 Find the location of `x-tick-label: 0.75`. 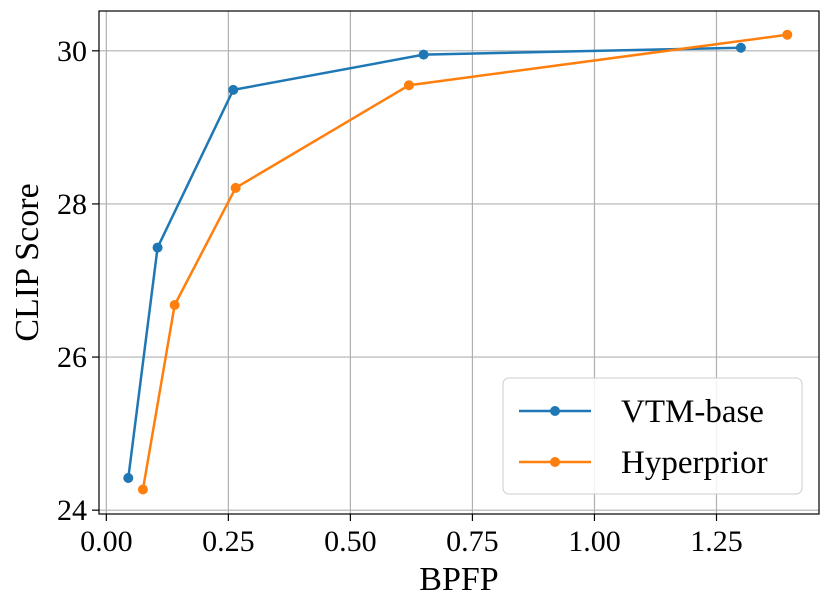

x-tick-label: 0.75 is located at coordinates (472, 541).